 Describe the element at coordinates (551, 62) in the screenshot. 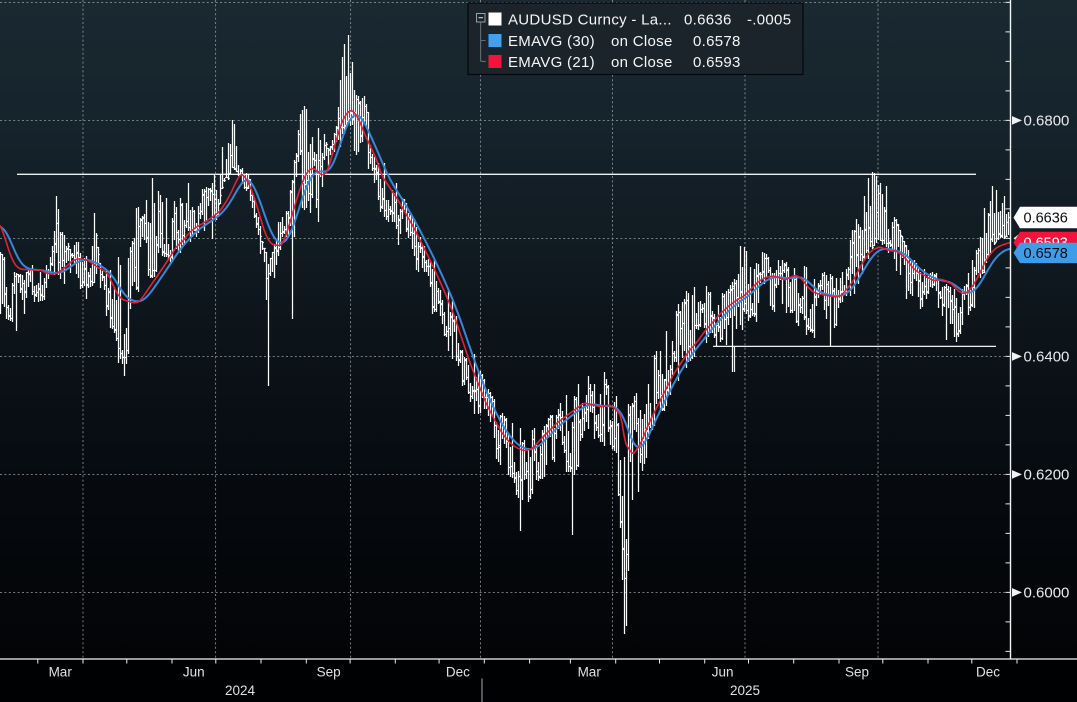

I see `svg-text: EMAVG (21)` at that location.